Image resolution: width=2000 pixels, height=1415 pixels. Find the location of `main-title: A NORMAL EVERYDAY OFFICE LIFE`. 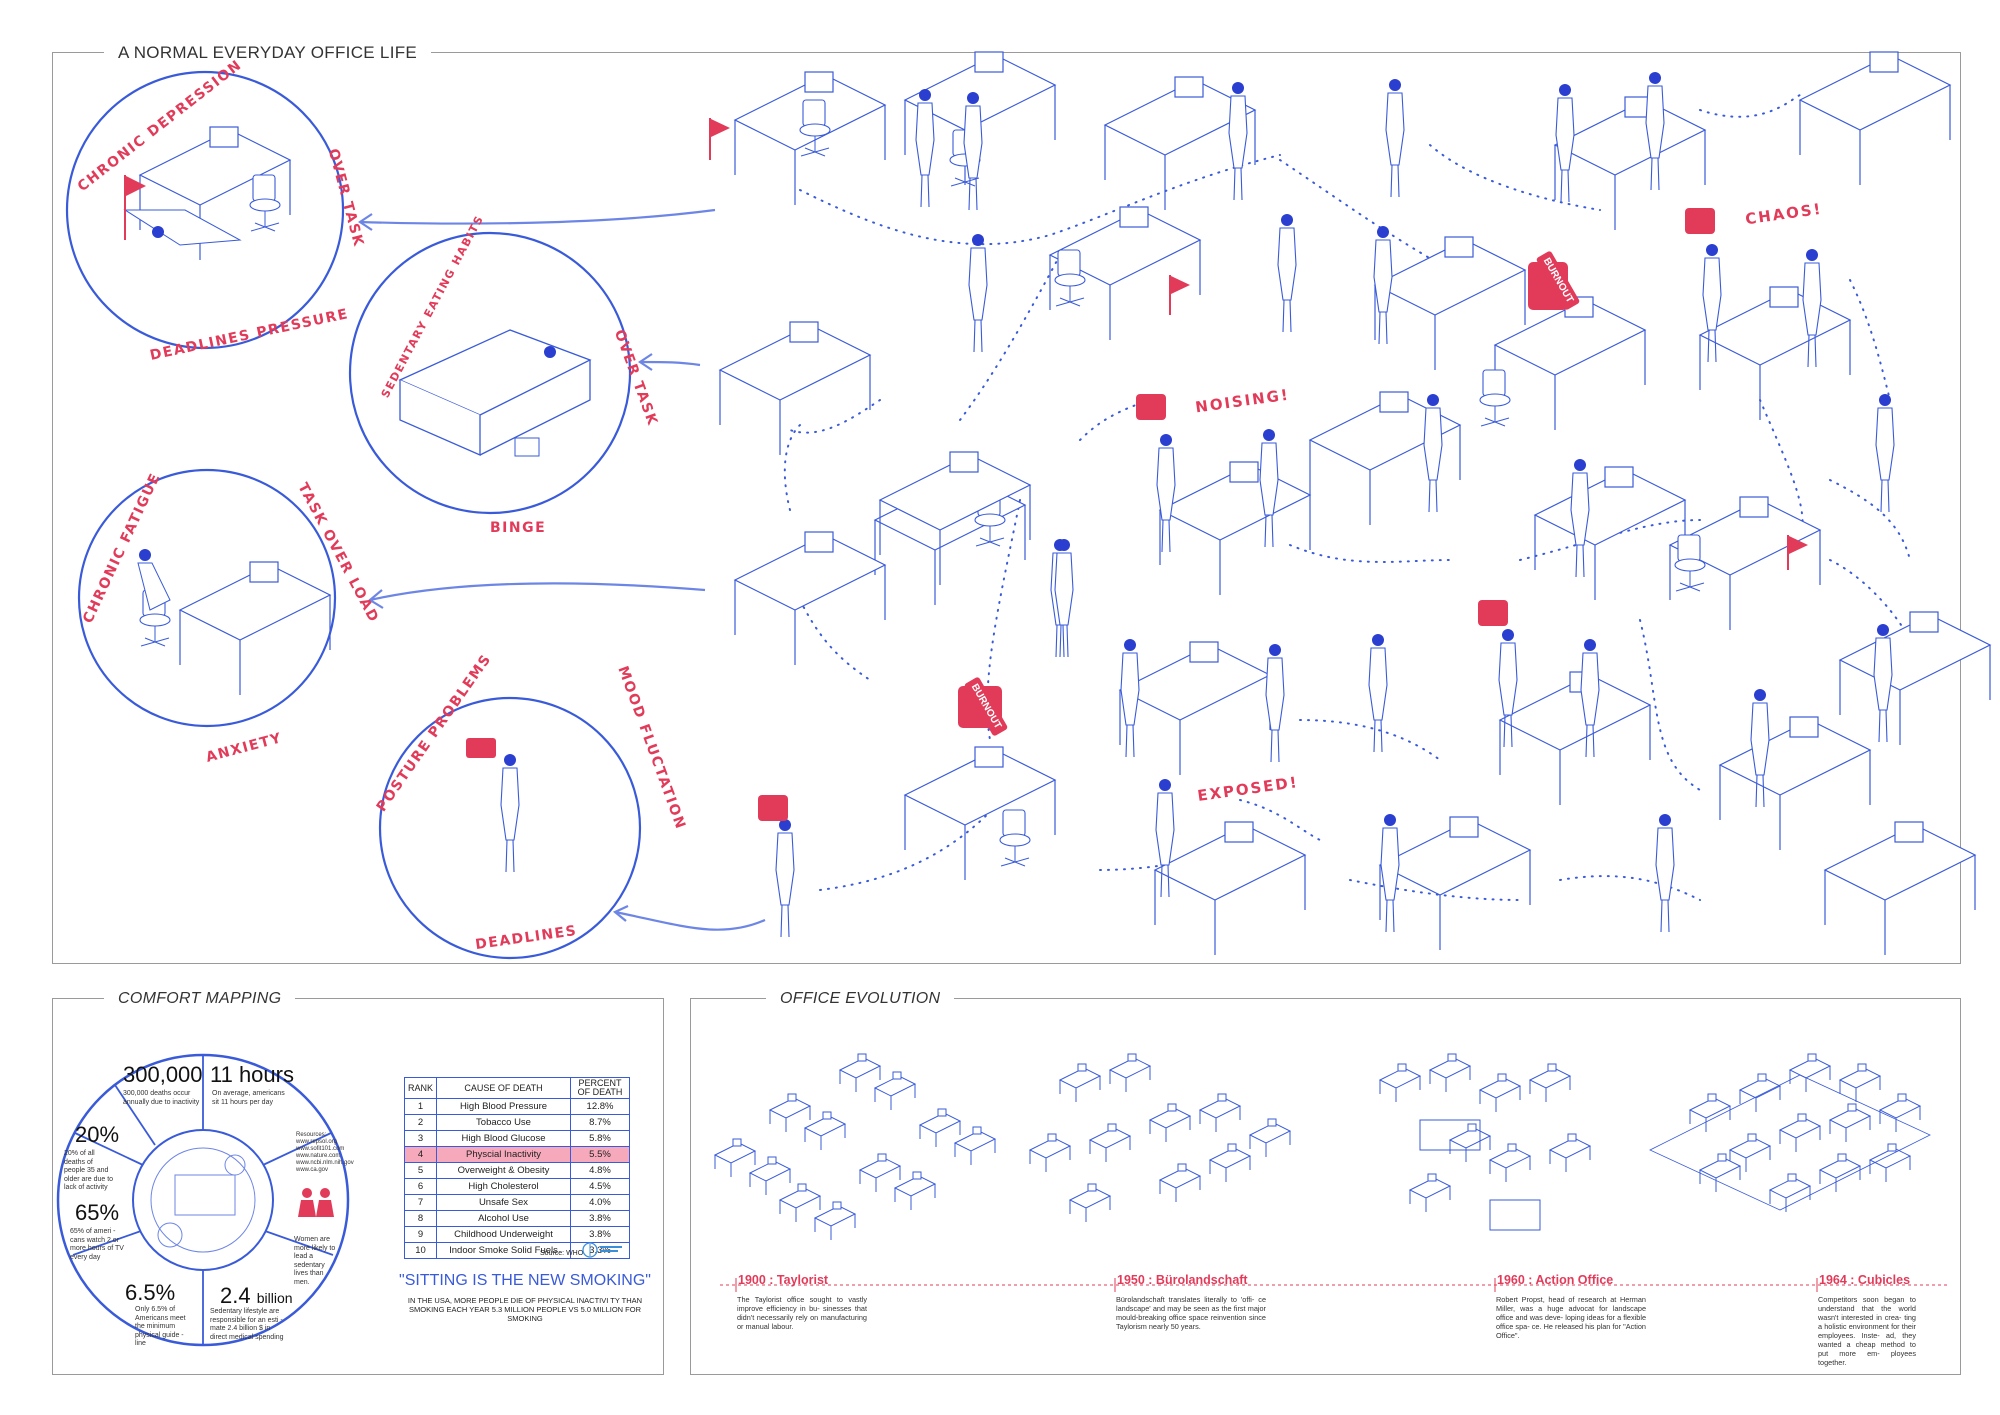

main-title: A NORMAL EVERYDAY OFFICE LIFE is located at coordinates (268, 53).